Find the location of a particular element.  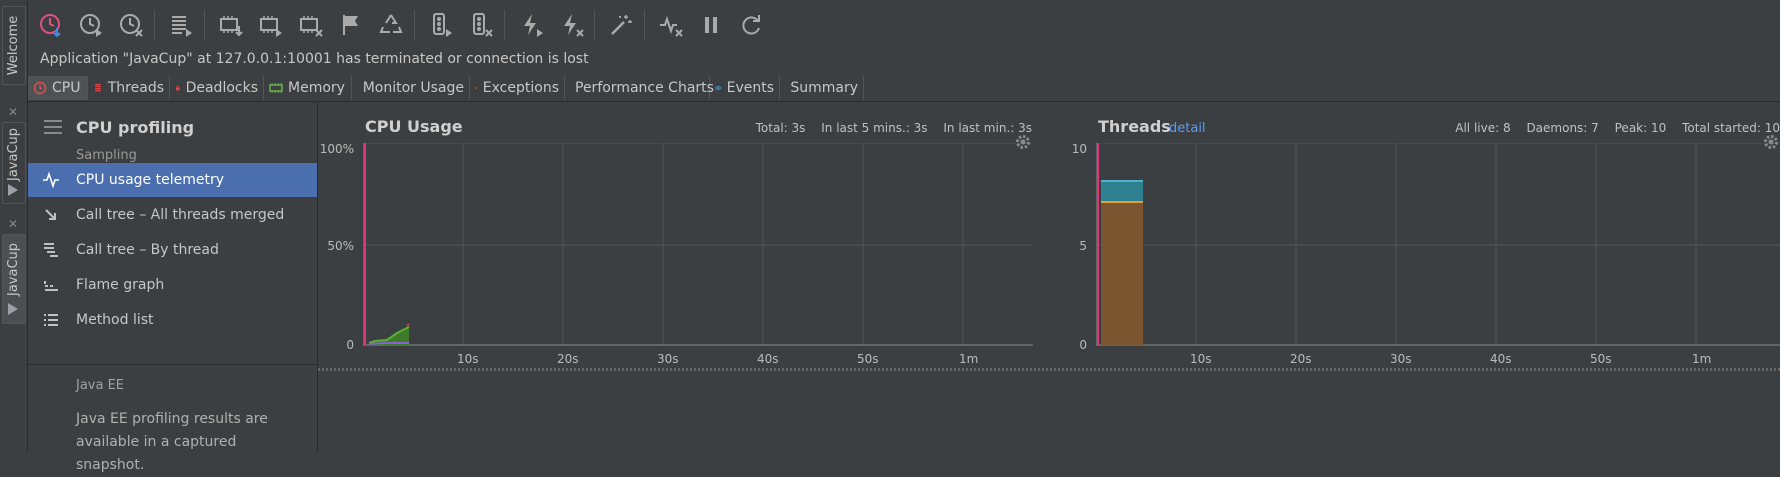

tab-events: Events is located at coordinates (745, 88).